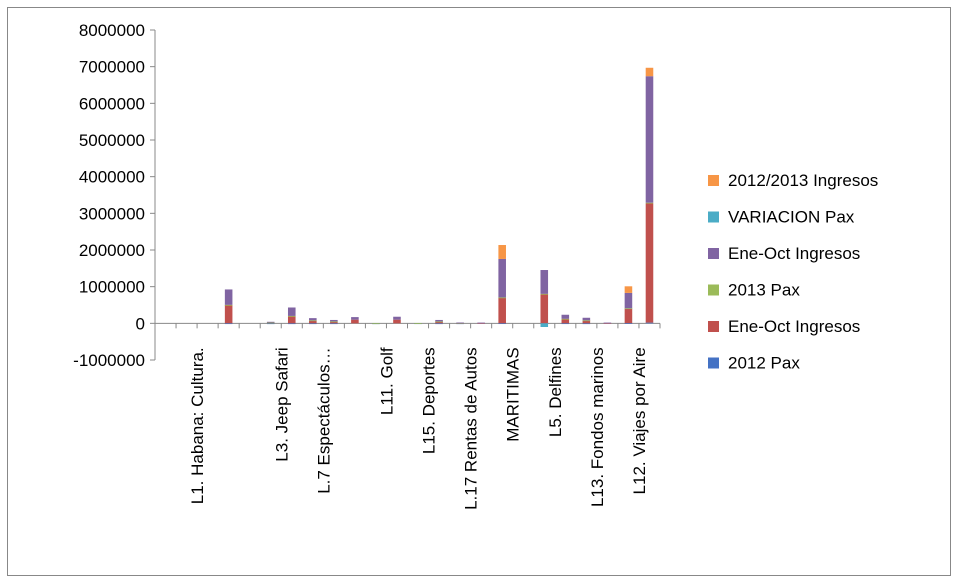 The height and width of the screenshot is (583, 958). I want to click on x-tick-label: MARITIMAS, so click(513, 394).